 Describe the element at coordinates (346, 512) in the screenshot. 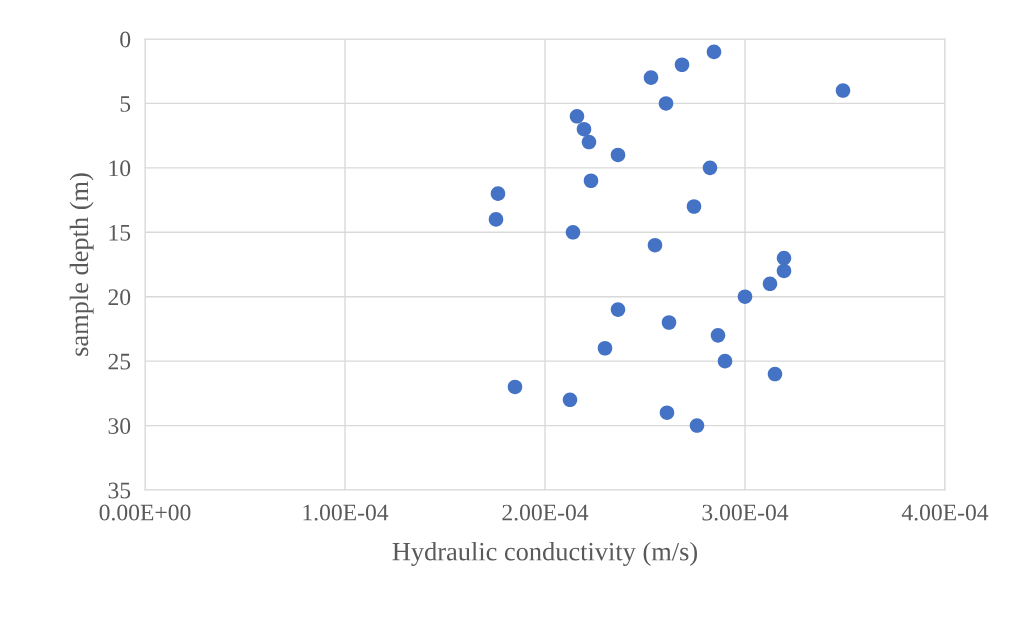

I see `x-tick-label: 1.00E-04` at that location.